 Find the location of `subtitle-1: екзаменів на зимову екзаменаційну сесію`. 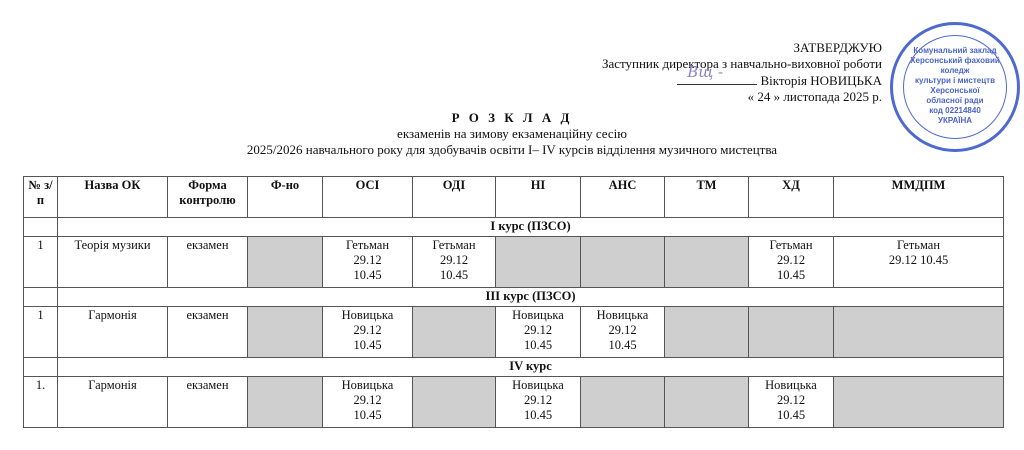

subtitle-1: екзаменів на зимову екзаменаційну сесію is located at coordinates (512, 133).